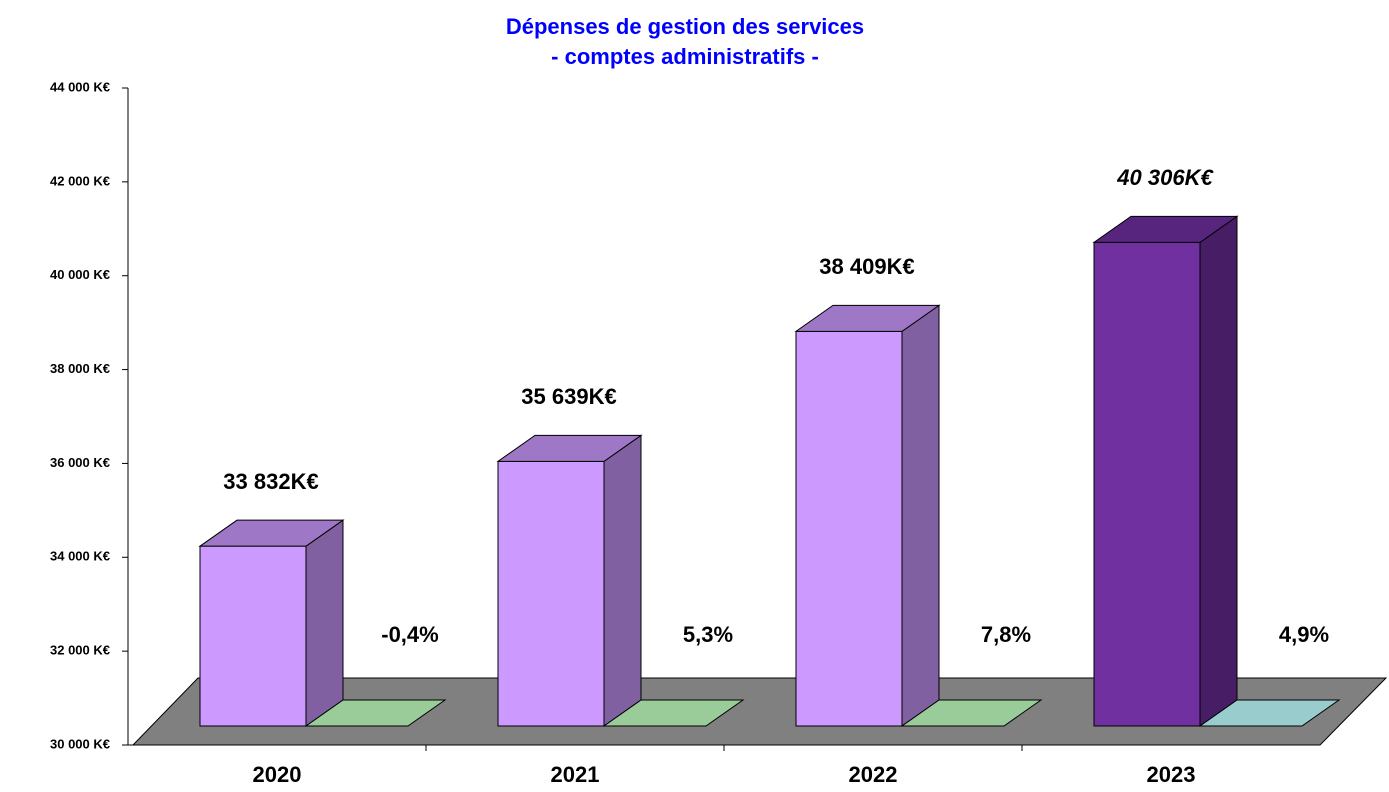 This screenshot has height=792, width=1389. I want to click on value-label: 38 409K€, so click(866, 266).